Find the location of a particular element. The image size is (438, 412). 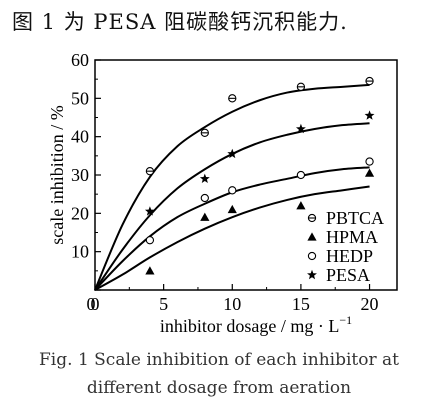

y-axis-label: scale inhibition / % is located at coordinates (57, 174).